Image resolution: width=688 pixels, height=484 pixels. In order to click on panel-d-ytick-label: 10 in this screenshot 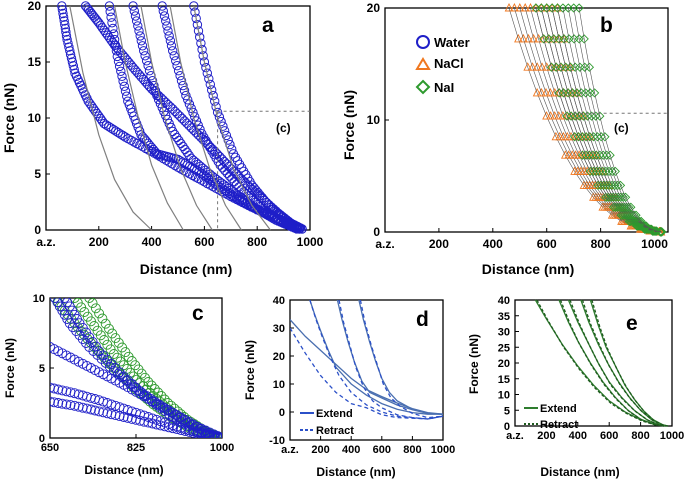, I will do `click(279, 385)`.